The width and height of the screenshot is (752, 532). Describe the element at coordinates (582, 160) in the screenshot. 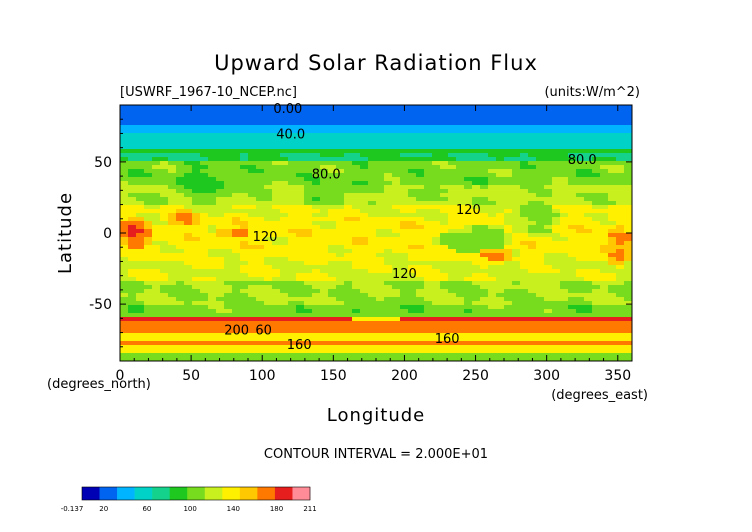

I see `contour-label: 80.0` at that location.